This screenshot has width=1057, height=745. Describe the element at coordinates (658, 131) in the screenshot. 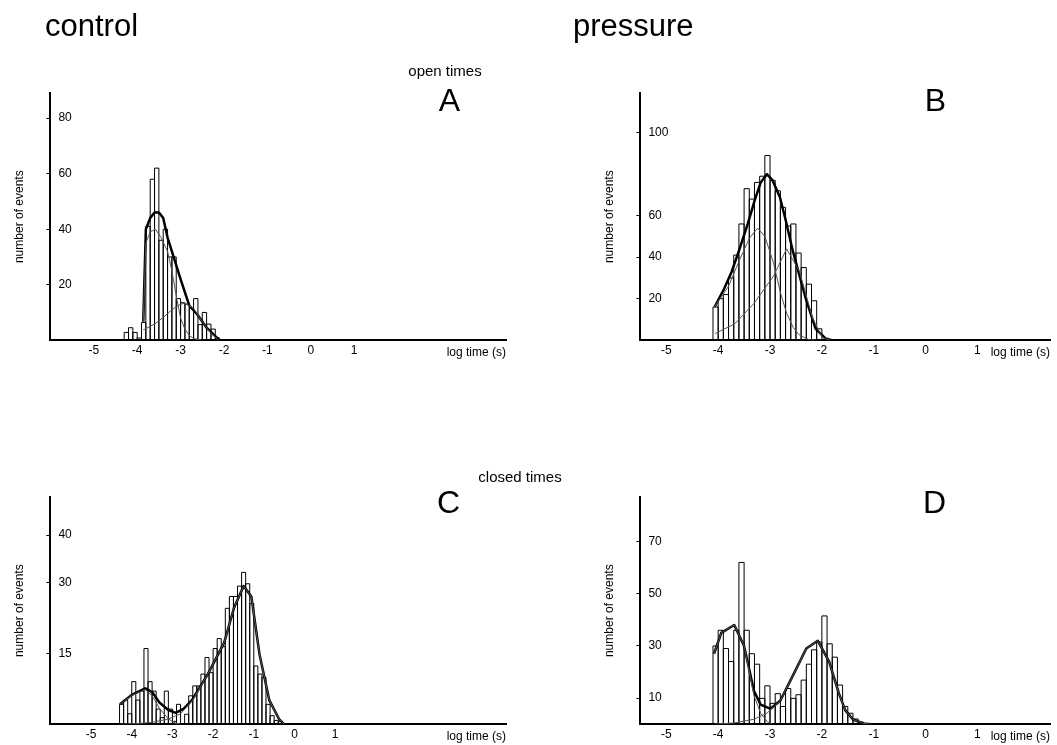

I see `y-tick-label: 100` at that location.